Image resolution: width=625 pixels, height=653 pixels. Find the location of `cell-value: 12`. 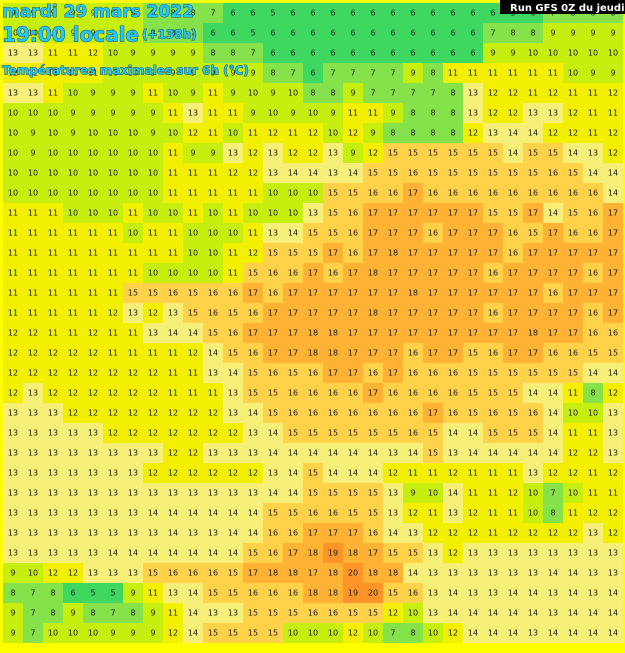

cell-value: 12 is located at coordinates (593, 453).